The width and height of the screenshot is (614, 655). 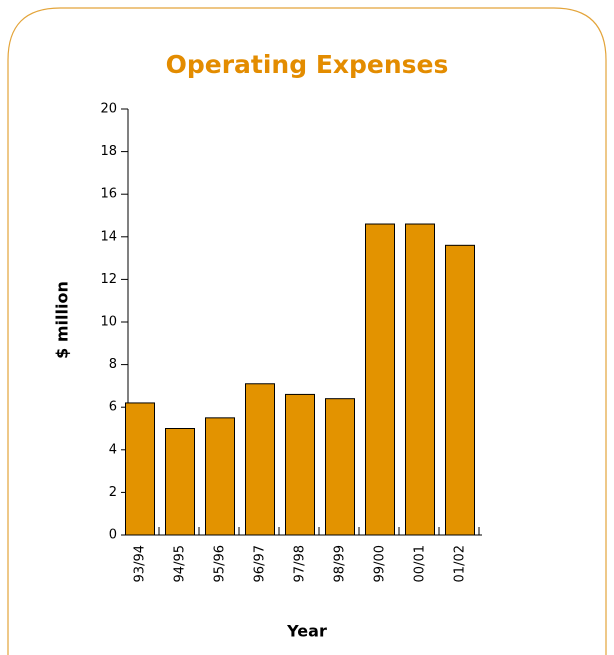 I want to click on y-axis-label: $ million, so click(x=62, y=320).